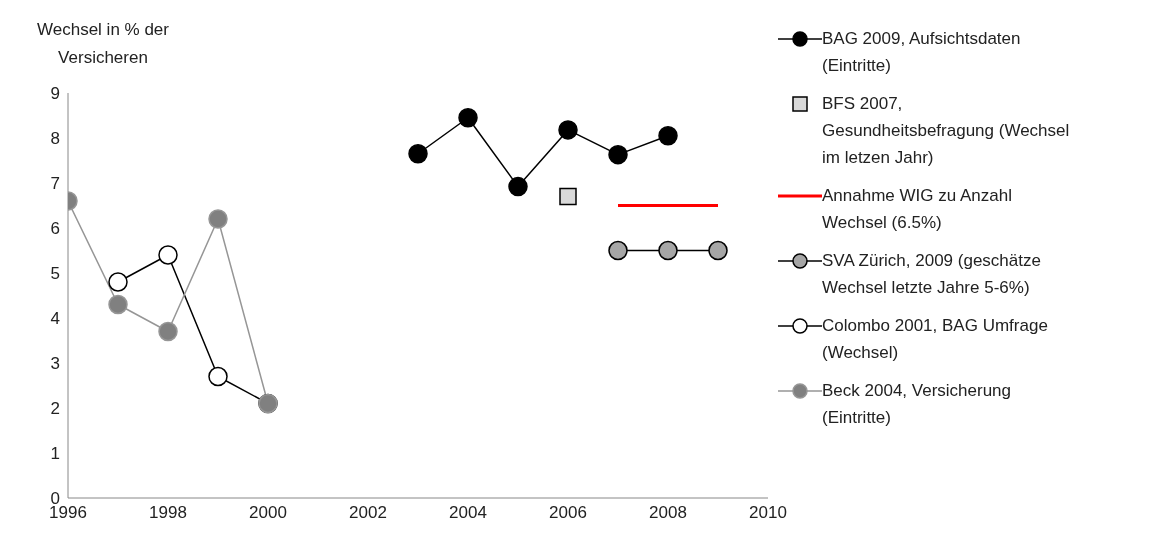 This screenshot has height=545, width=1165. What do you see at coordinates (568, 513) in the screenshot?
I see `x-tick-label: 2006` at bounding box center [568, 513].